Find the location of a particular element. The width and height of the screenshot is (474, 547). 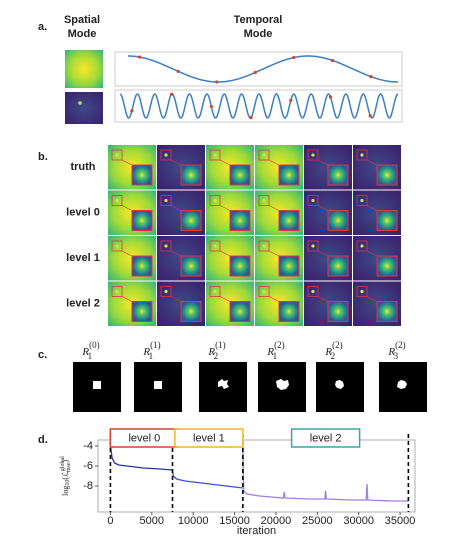

row-label: level 0 is located at coordinates (83, 212).